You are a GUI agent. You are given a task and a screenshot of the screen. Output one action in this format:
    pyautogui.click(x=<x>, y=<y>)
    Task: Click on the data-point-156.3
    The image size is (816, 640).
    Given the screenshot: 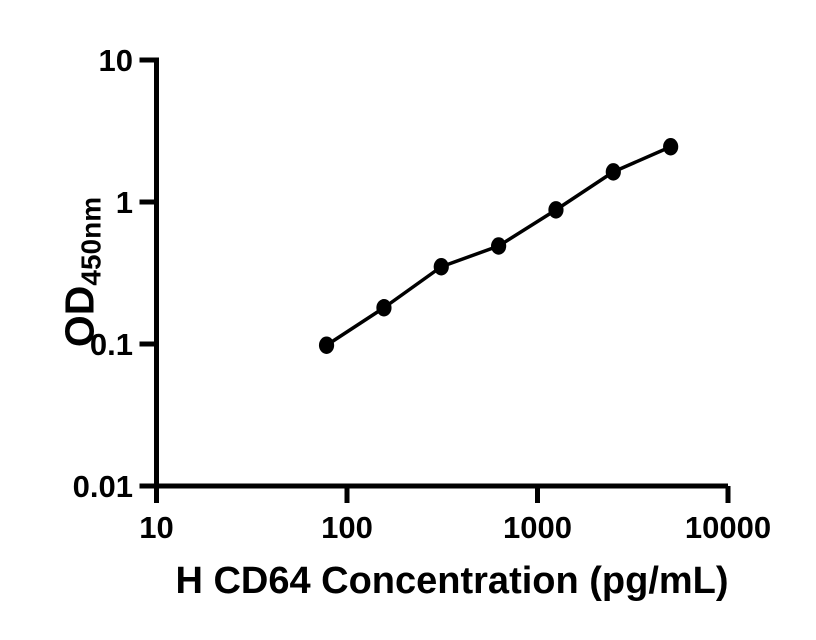 What is the action you would take?
    pyautogui.click(x=384, y=308)
    